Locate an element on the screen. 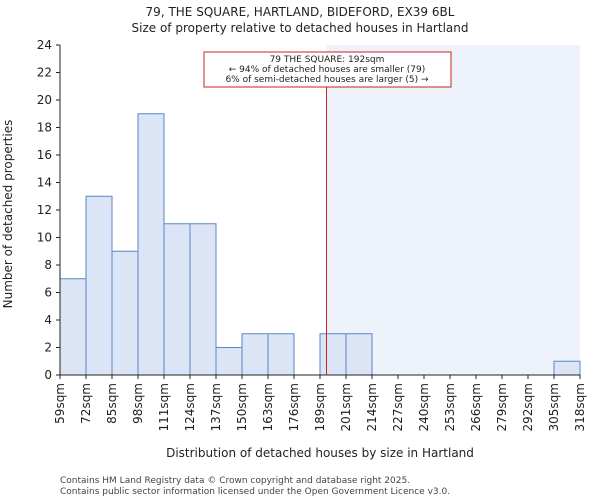 The image size is (600, 504). x-tick-label: 59sqm is located at coordinates (60, 403).